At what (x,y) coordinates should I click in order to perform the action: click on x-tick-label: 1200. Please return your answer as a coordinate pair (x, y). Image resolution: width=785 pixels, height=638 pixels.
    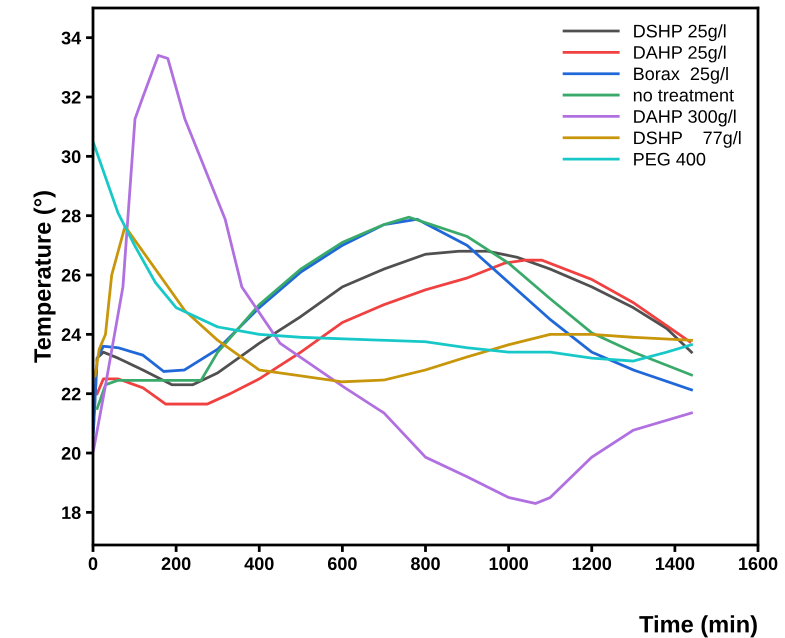
    Looking at the image, I should click on (592, 563).